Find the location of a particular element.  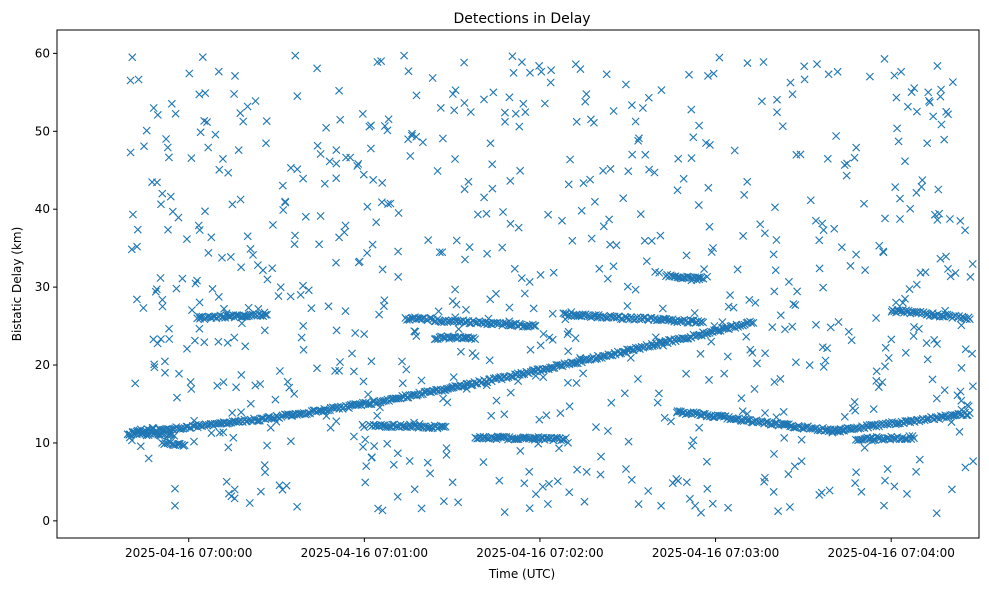

x-tick-label: 2025-04-16 07:01:00 is located at coordinates (364, 553).